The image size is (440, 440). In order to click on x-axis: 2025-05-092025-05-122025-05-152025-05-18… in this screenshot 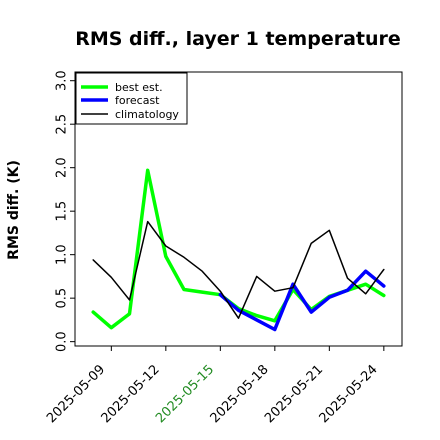, I will do `click(214, 386)`.